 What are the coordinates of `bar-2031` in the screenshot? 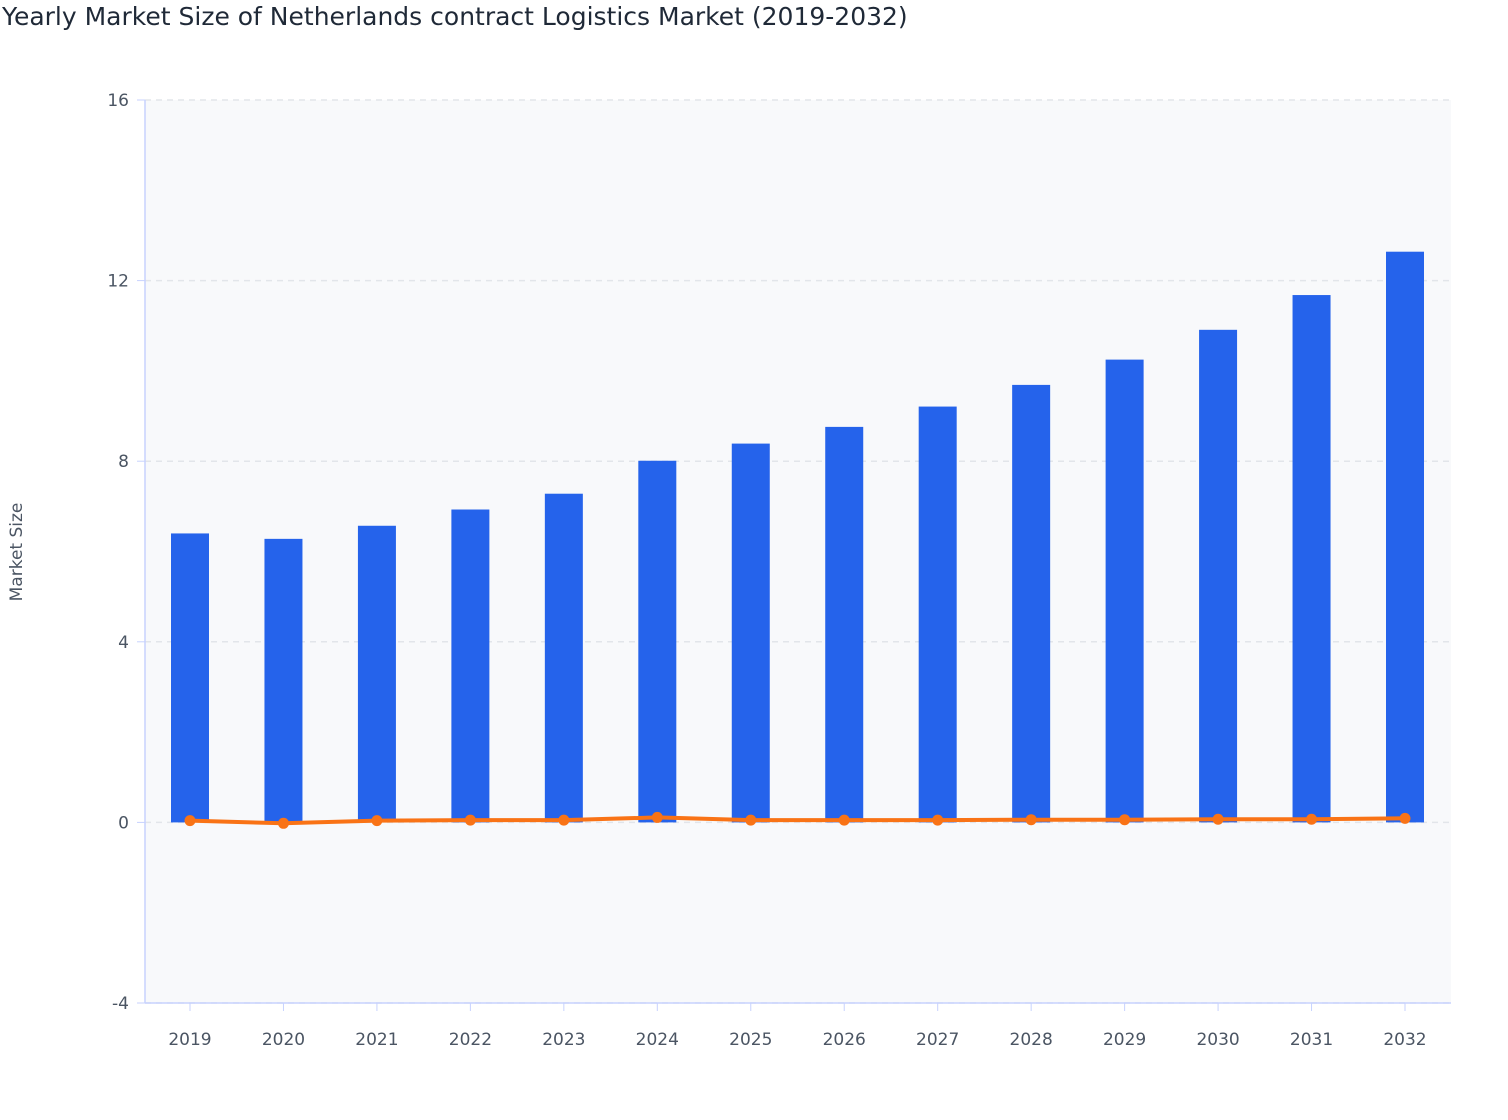 It's located at (1311, 559).